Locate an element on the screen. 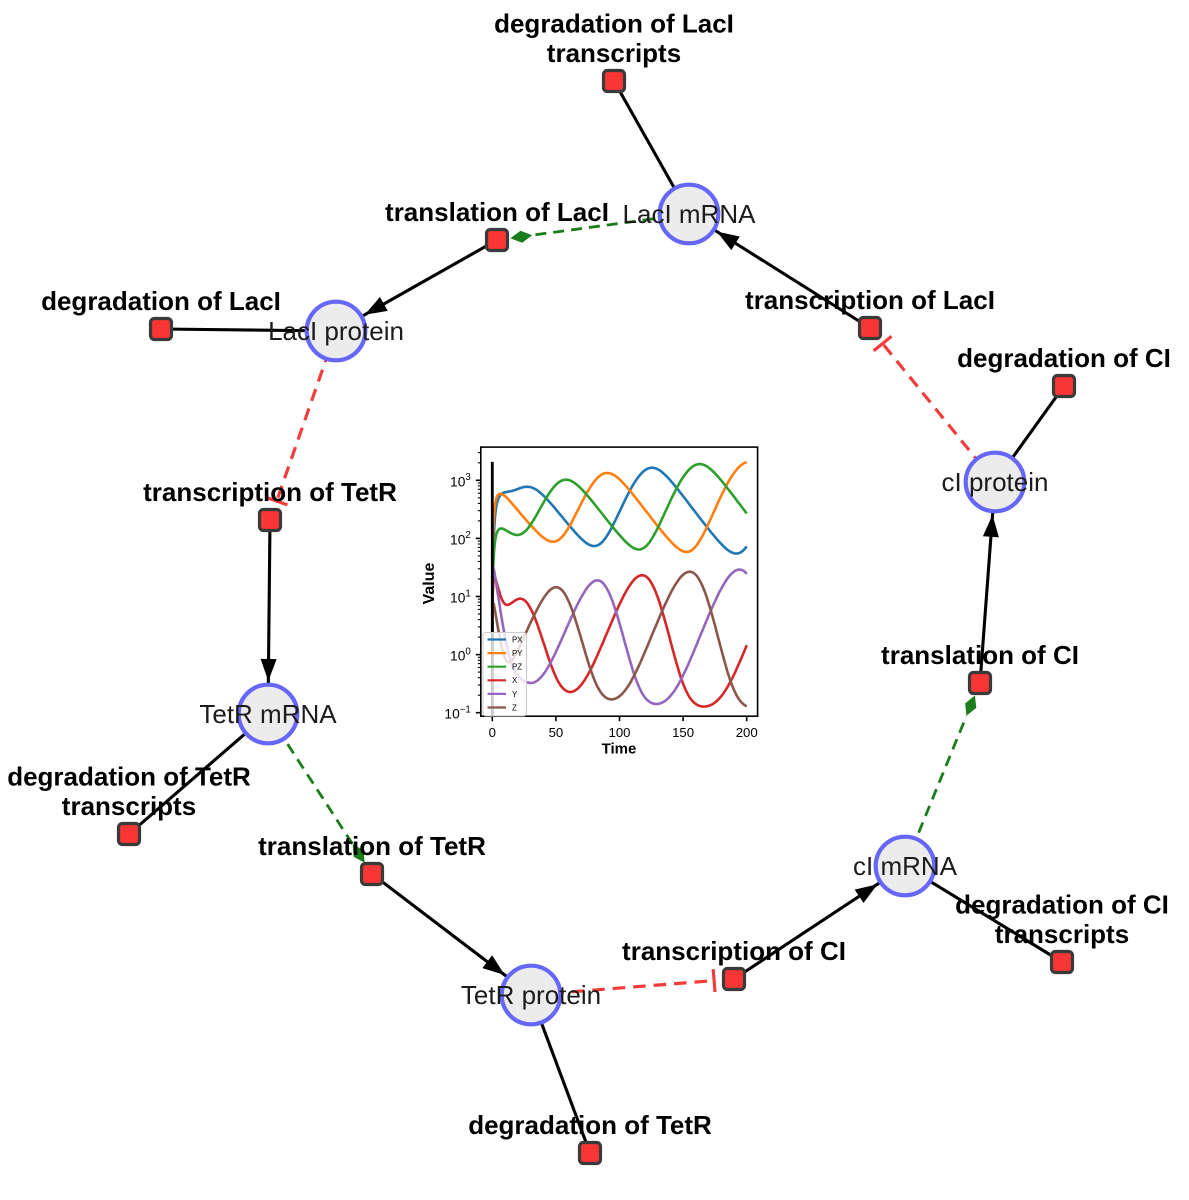 The height and width of the screenshot is (1200, 1189). svg-text: TetR protein is located at coordinates (531, 995).